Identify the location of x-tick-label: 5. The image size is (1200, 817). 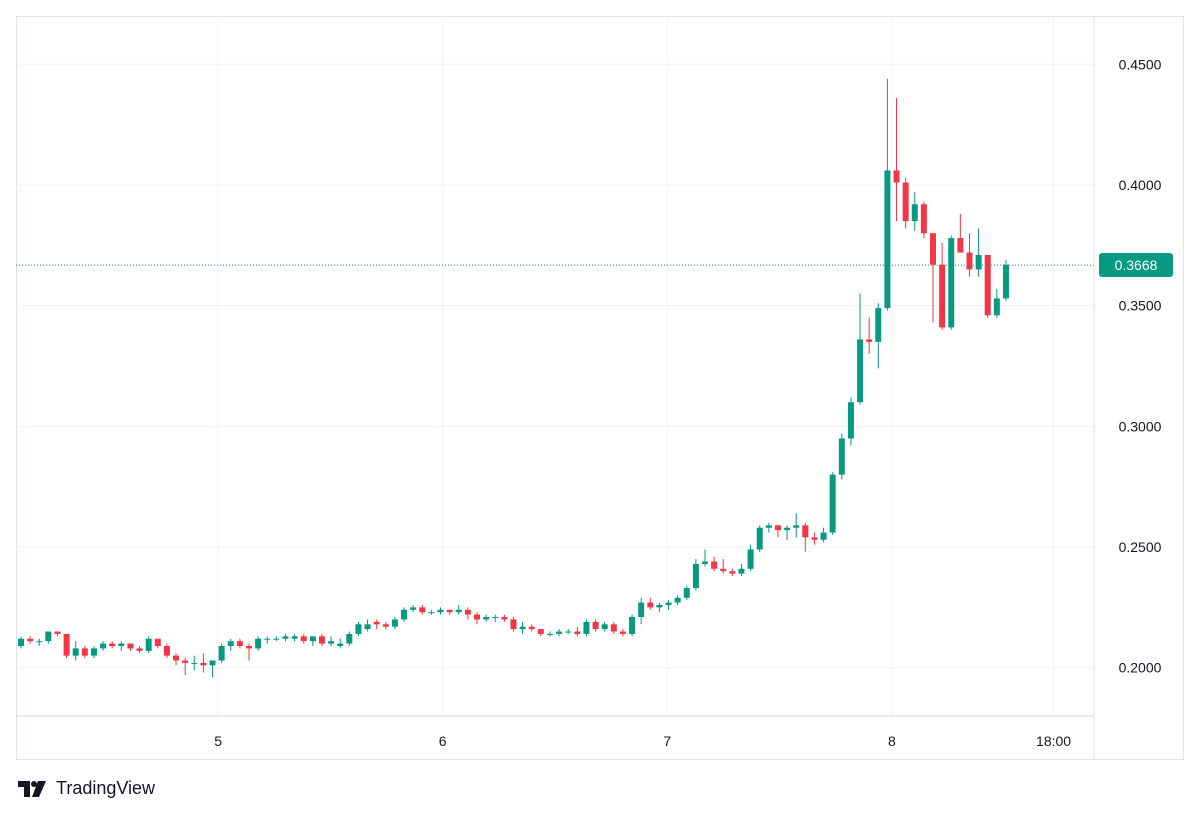
(218, 741).